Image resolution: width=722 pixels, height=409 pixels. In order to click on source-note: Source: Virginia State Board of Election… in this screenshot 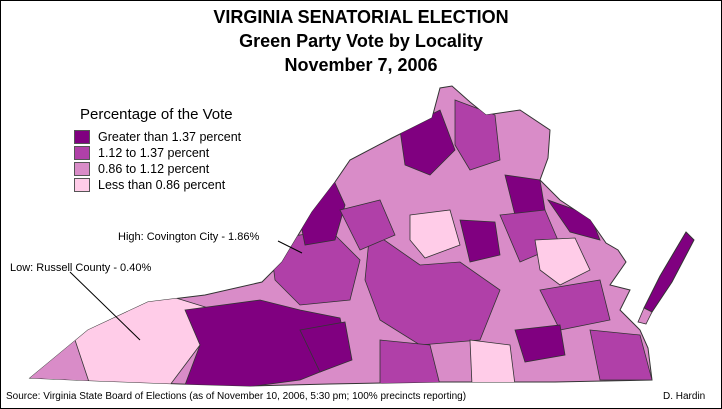, I will do `click(236, 396)`.